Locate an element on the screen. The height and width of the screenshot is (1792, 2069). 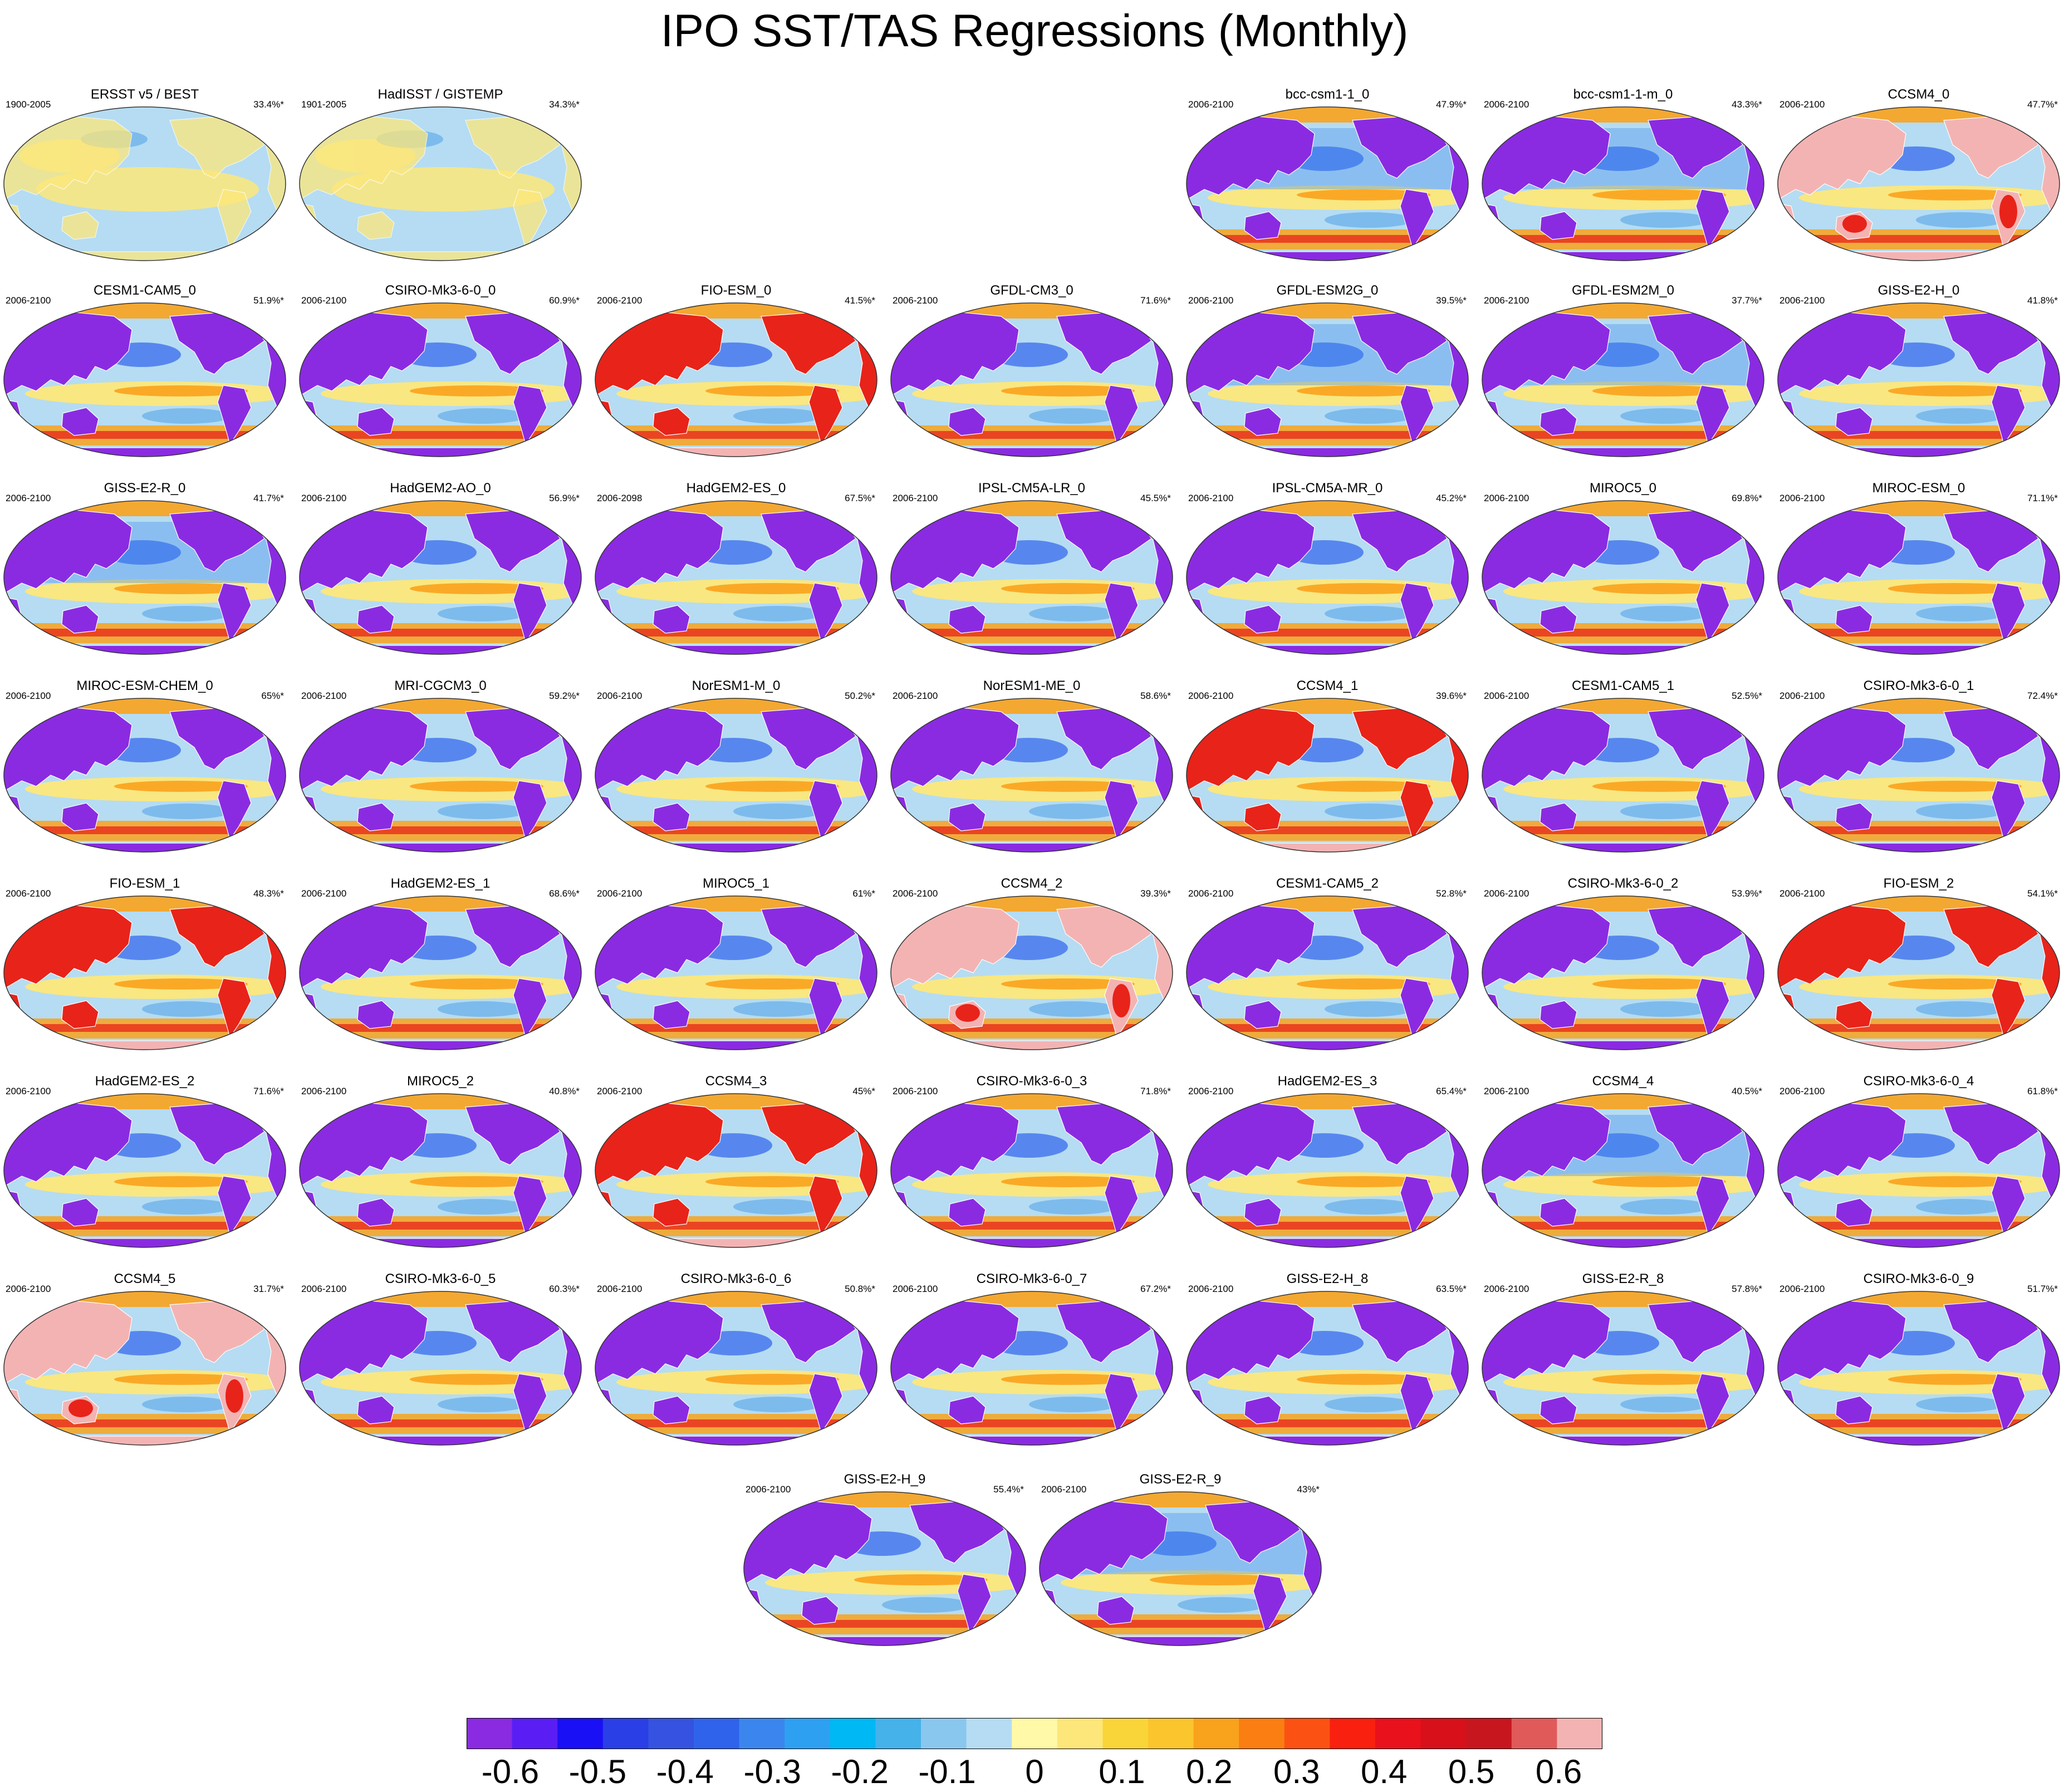
colorbar-tick-label: 0.5 is located at coordinates (1471, 1772).